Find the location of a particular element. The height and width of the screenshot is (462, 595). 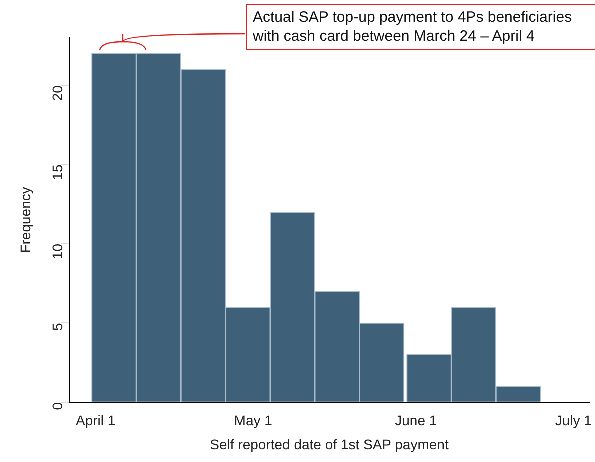

x-tick-label: July 1 is located at coordinates (573, 420).